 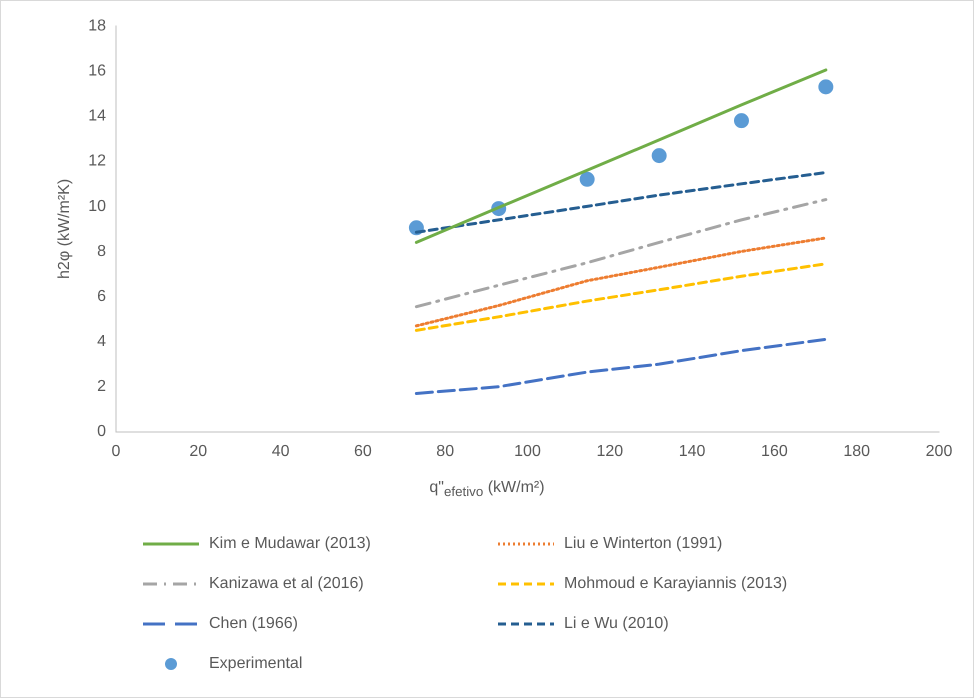 What do you see at coordinates (692, 451) in the screenshot?
I see `x-tick-label: 140` at bounding box center [692, 451].